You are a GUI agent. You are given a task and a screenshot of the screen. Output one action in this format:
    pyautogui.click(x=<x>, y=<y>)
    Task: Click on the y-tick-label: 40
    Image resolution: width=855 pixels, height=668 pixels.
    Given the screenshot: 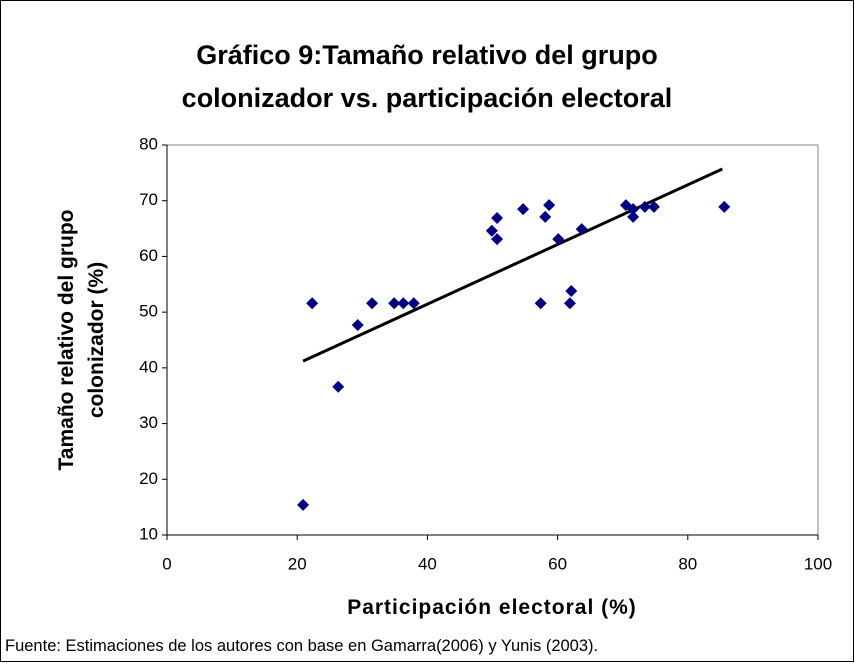 What is the action you would take?
    pyautogui.click(x=148, y=366)
    